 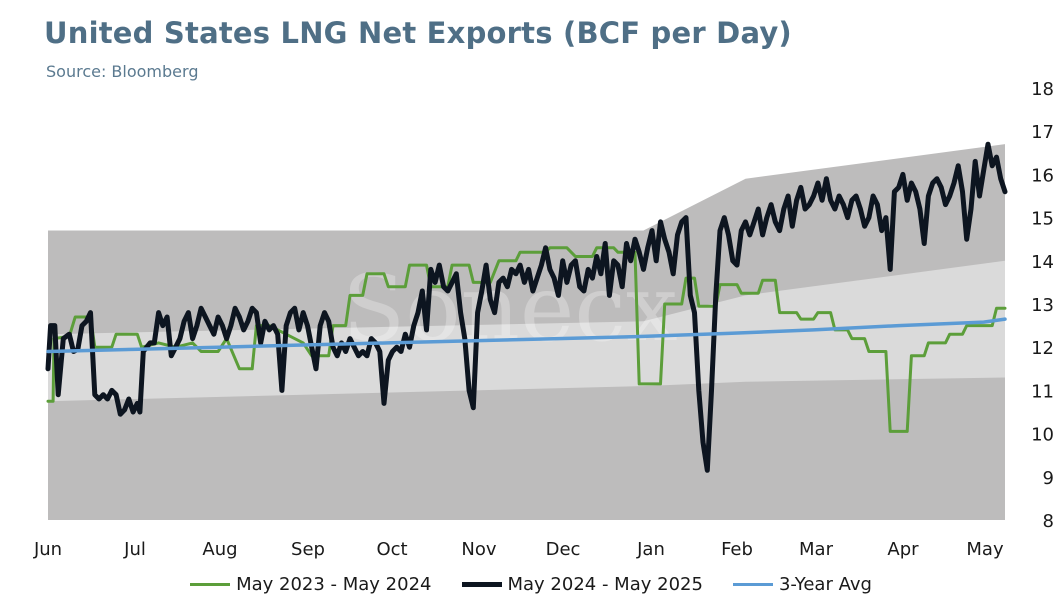 What do you see at coordinates (518, 549) in the screenshot?
I see `x-axis: Jun Jul Aug Sep Oct Nov Dec Jan Feb Mar Apr May` at bounding box center [518, 549].